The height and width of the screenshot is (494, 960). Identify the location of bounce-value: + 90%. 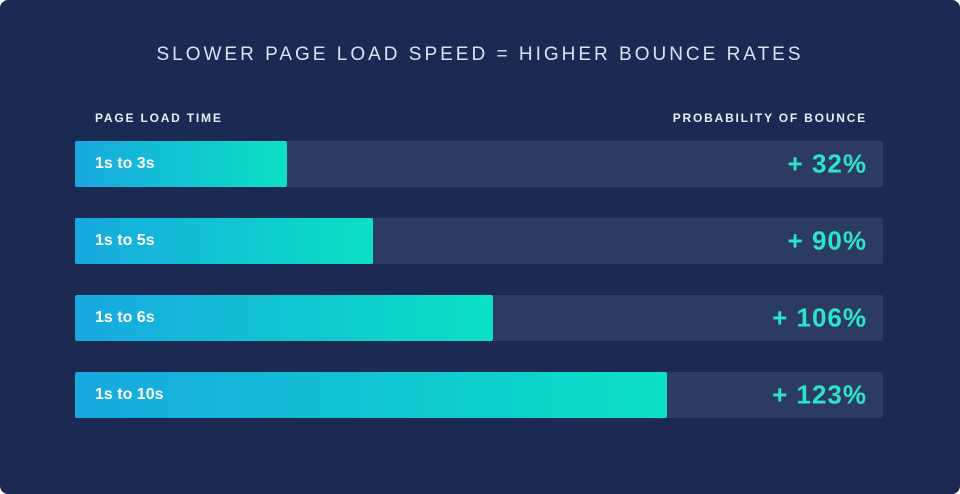
(827, 240).